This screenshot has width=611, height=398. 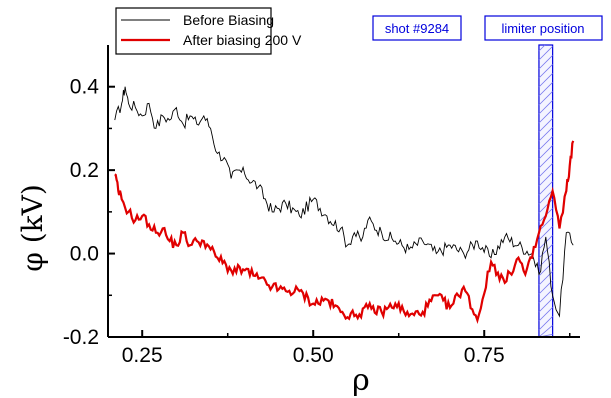 What do you see at coordinates (85, 87) in the screenshot?
I see `y-tick-label: 0.4` at bounding box center [85, 87].